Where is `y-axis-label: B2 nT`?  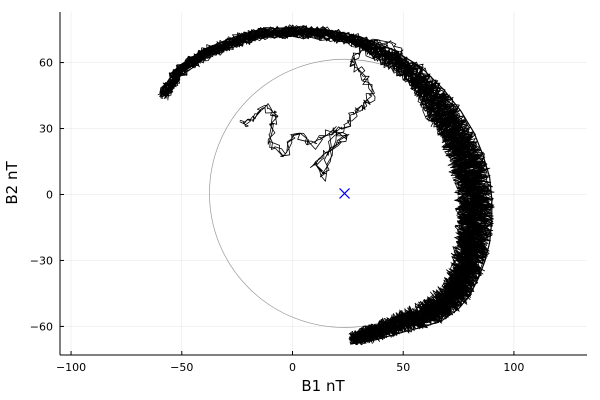
y-axis-label: B2 nT is located at coordinates (12, 183).